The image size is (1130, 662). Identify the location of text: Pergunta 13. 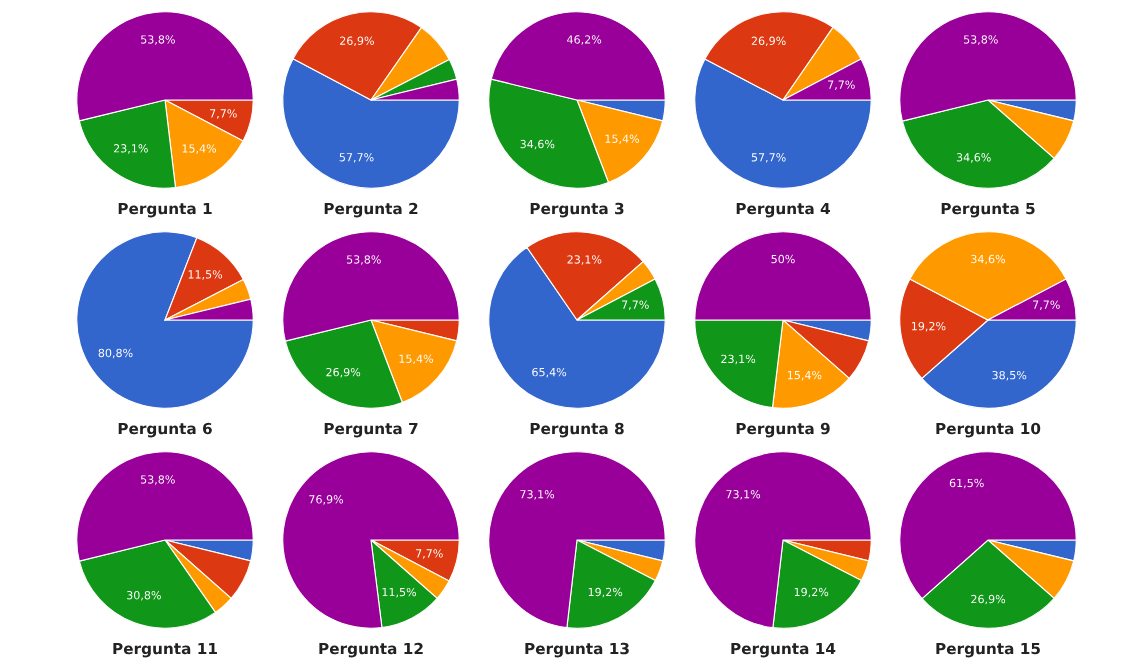
(577, 650).